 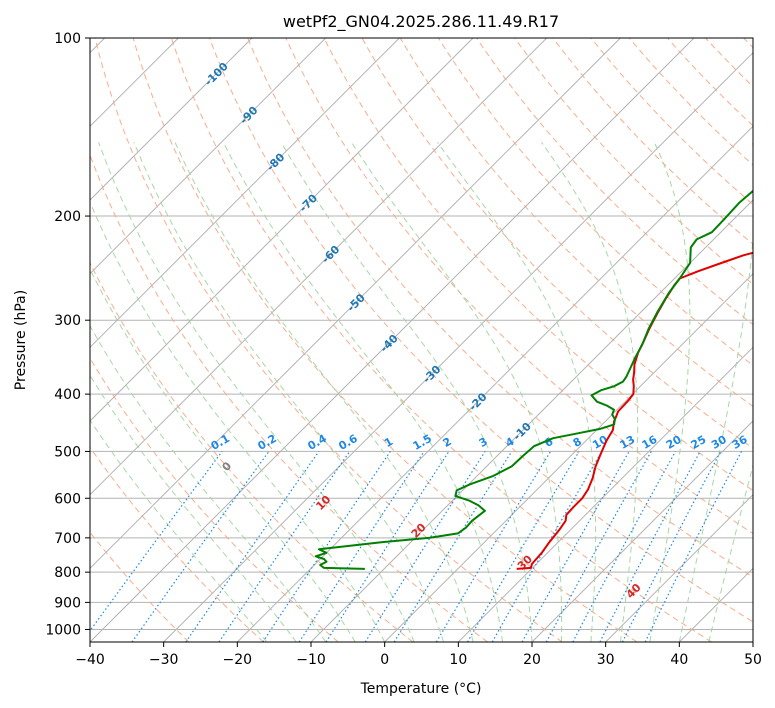 I want to click on y-tick-label: 800, so click(x=67, y=573).